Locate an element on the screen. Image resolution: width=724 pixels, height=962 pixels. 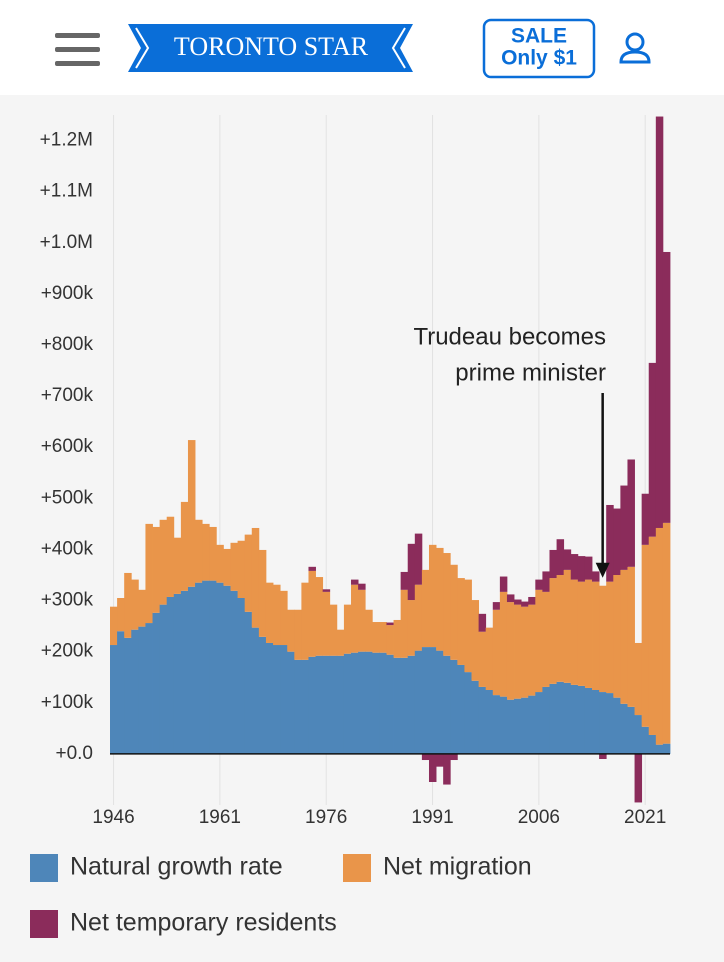
annotation-text: Trudeau becomes is located at coordinates (509, 336).